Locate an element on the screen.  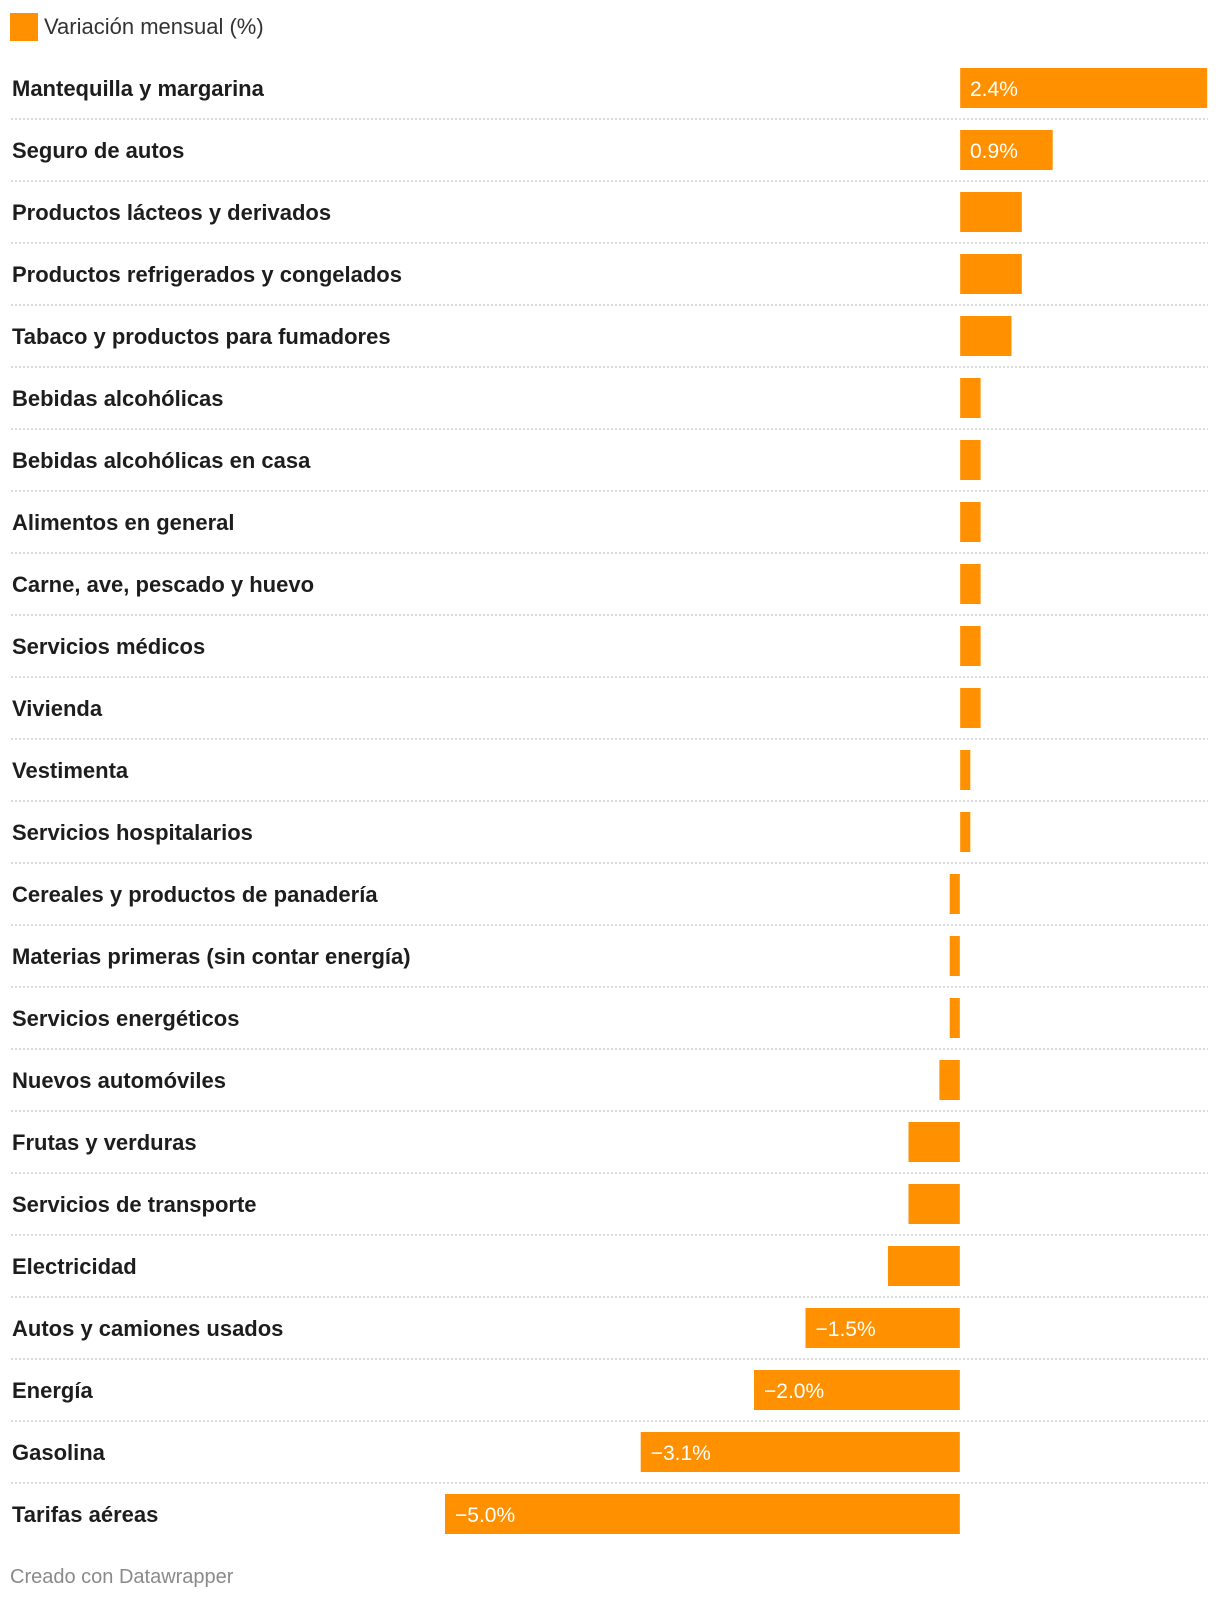
bar-value-label: −5.0% is located at coordinates (485, 1515).